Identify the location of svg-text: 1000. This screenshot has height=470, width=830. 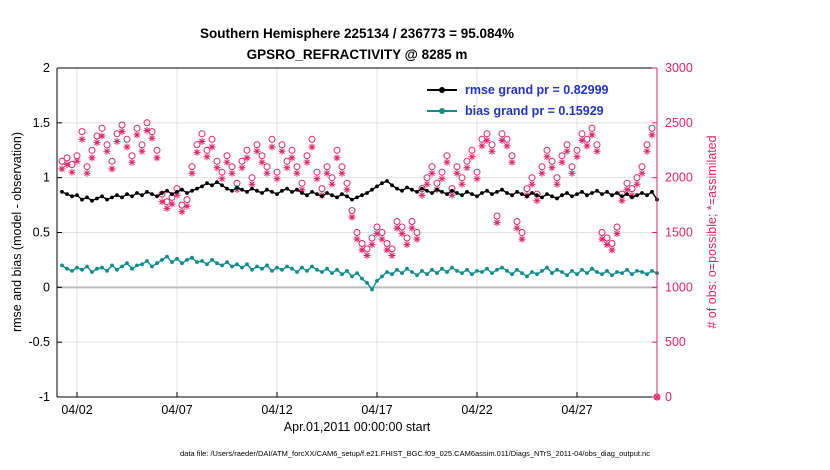
(679, 287).